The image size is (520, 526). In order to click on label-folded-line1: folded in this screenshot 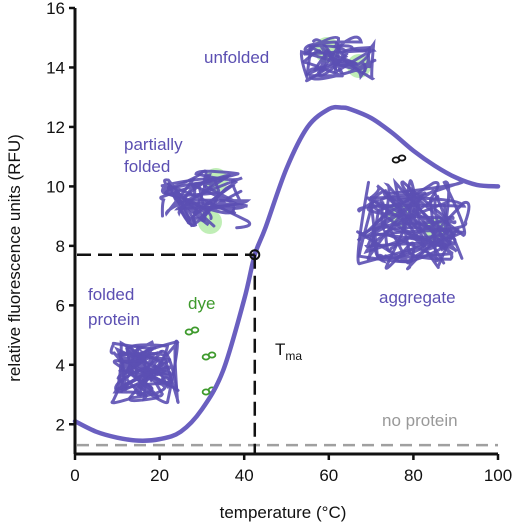, I will do `click(111, 294)`.